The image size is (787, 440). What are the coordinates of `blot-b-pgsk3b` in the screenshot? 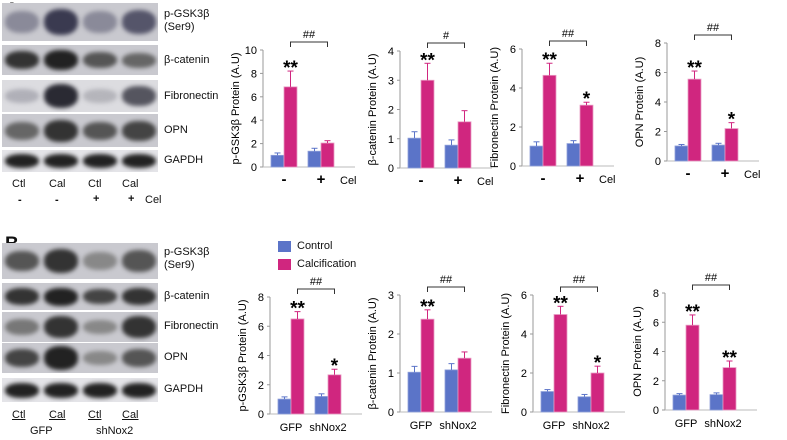 It's located at (80, 261).